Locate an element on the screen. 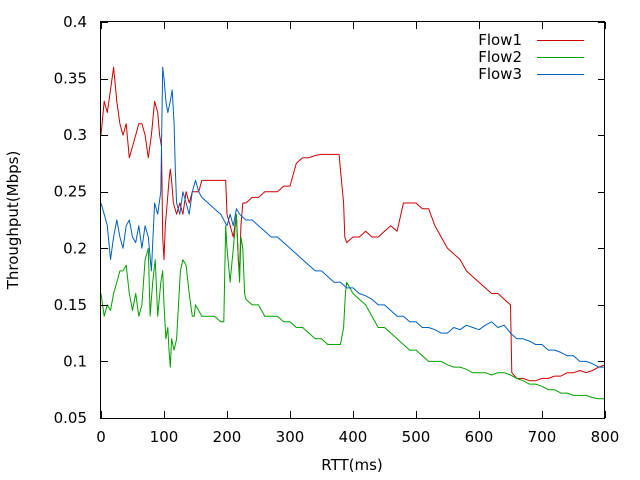 Image resolution: width=640 pixels, height=480 pixels. legend-label-flow2: Flow2 is located at coordinates (500, 57).